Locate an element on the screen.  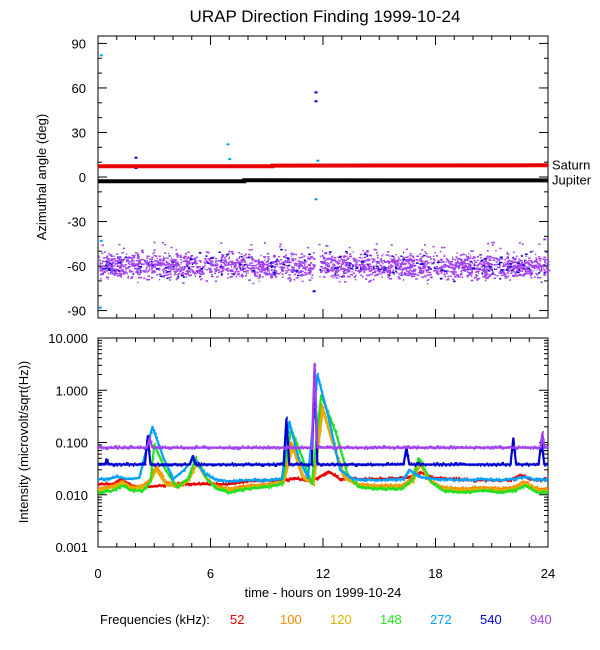
legend-item-940: 940 is located at coordinates (541, 619).